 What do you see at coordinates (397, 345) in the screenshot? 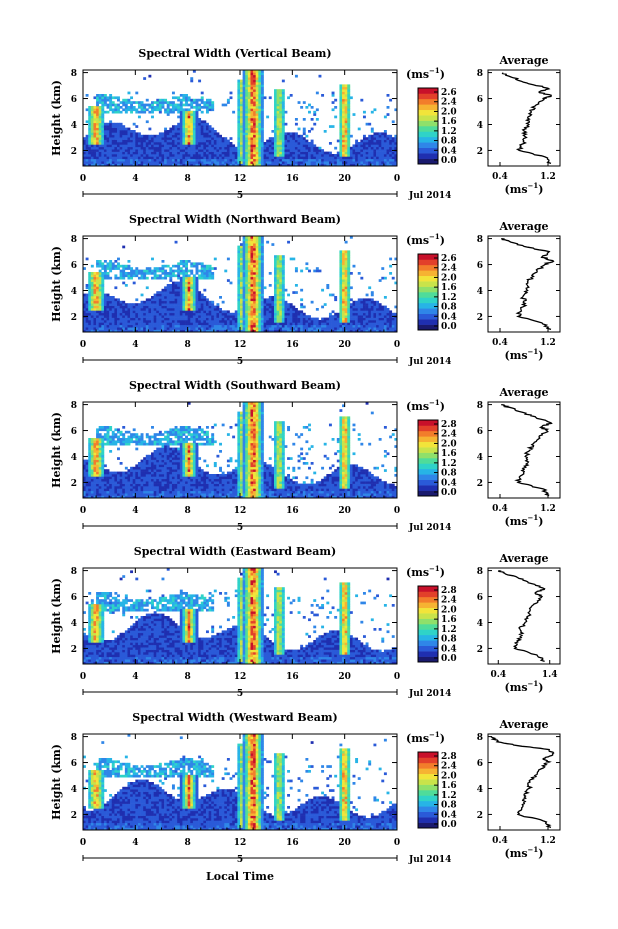
I see `x-tick-label: 0` at bounding box center [397, 345].